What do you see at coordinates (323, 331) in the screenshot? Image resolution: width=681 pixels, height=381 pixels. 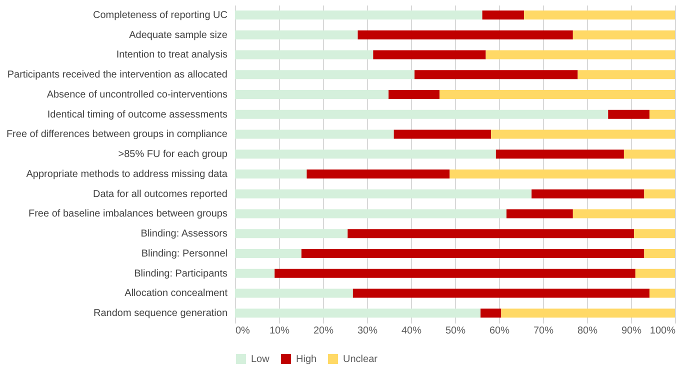 I see `x-tick-label: 20%` at bounding box center [323, 331].